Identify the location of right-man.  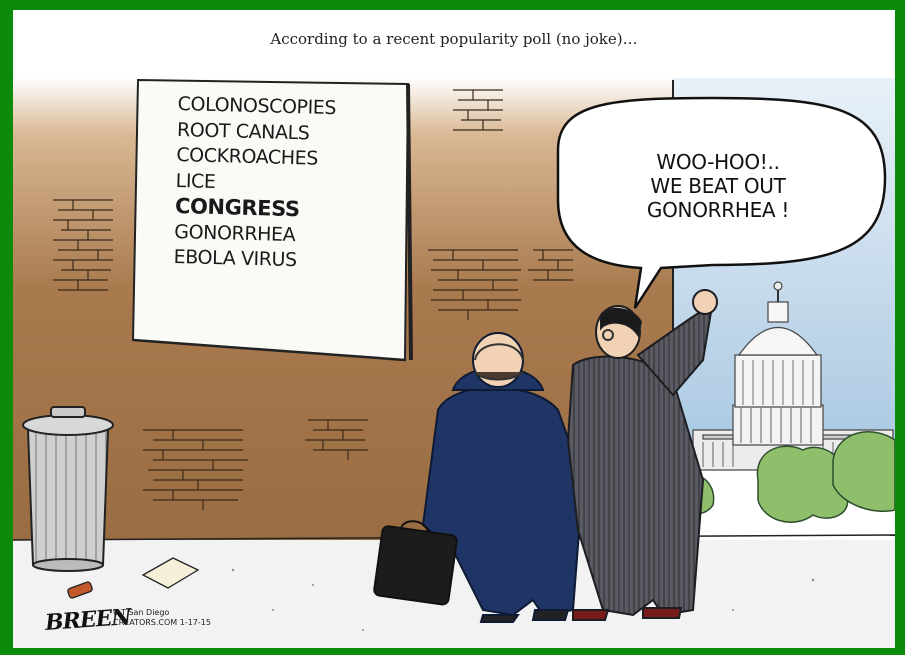
(642, 455).